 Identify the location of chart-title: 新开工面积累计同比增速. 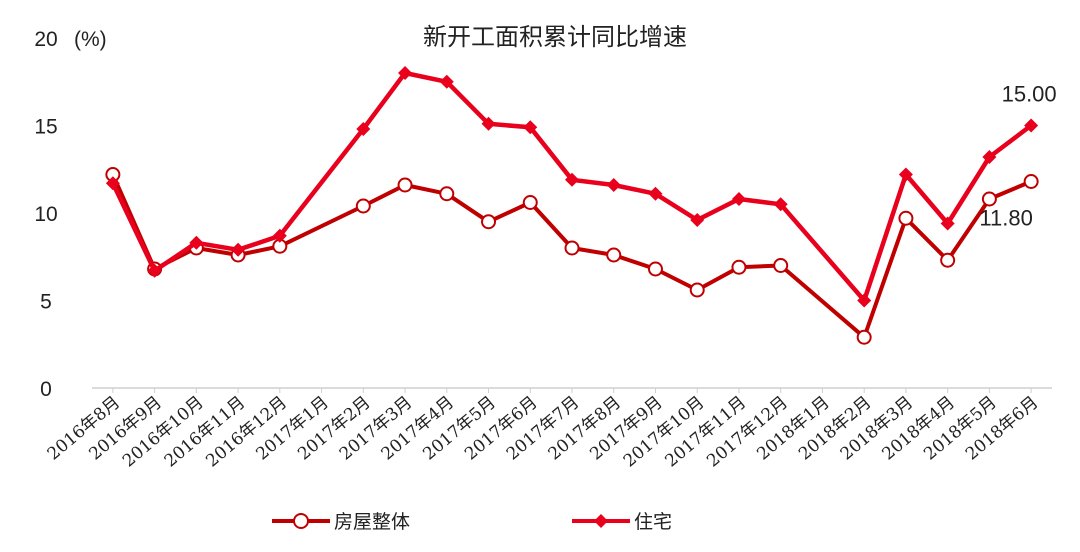
(555, 37).